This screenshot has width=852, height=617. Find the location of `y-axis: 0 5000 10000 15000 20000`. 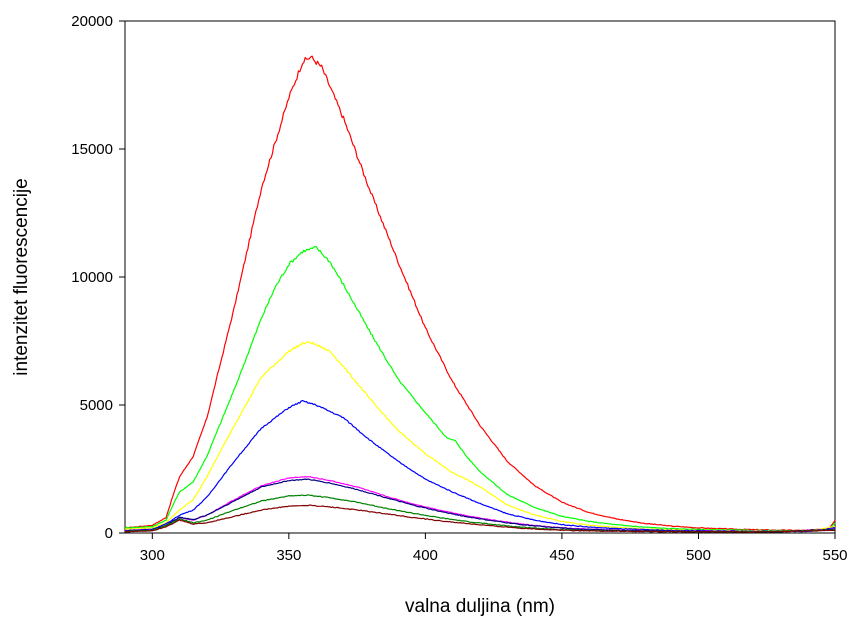

y-axis: 0 5000 10000 15000 20000 is located at coordinates (98, 277).